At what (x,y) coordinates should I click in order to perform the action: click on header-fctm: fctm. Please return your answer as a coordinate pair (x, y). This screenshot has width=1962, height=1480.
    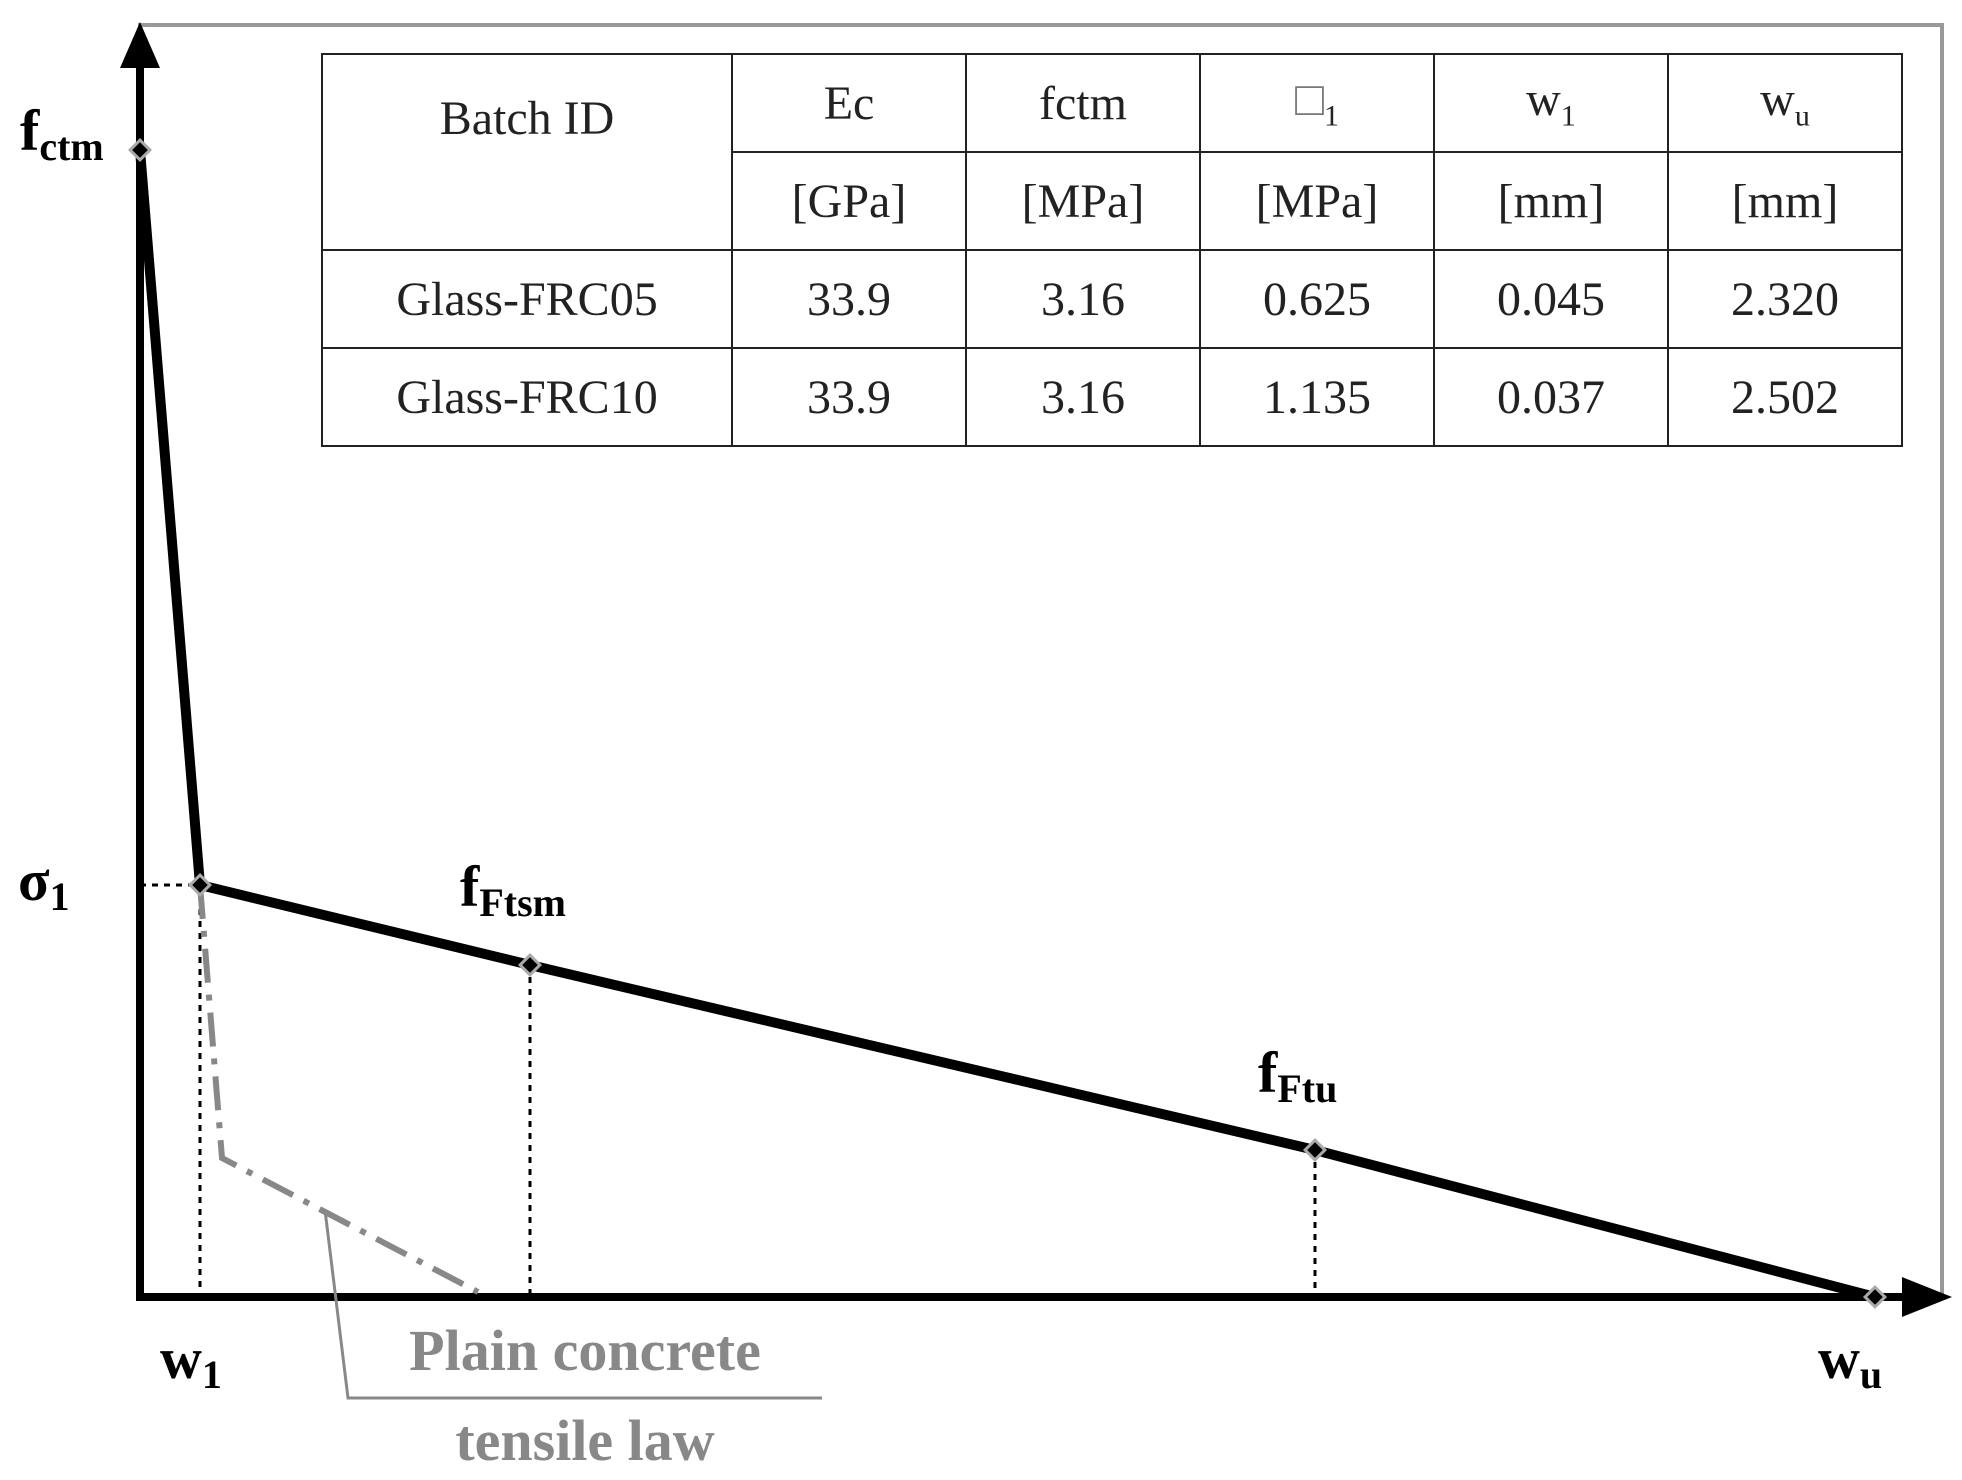
    Looking at the image, I should click on (1083, 103).